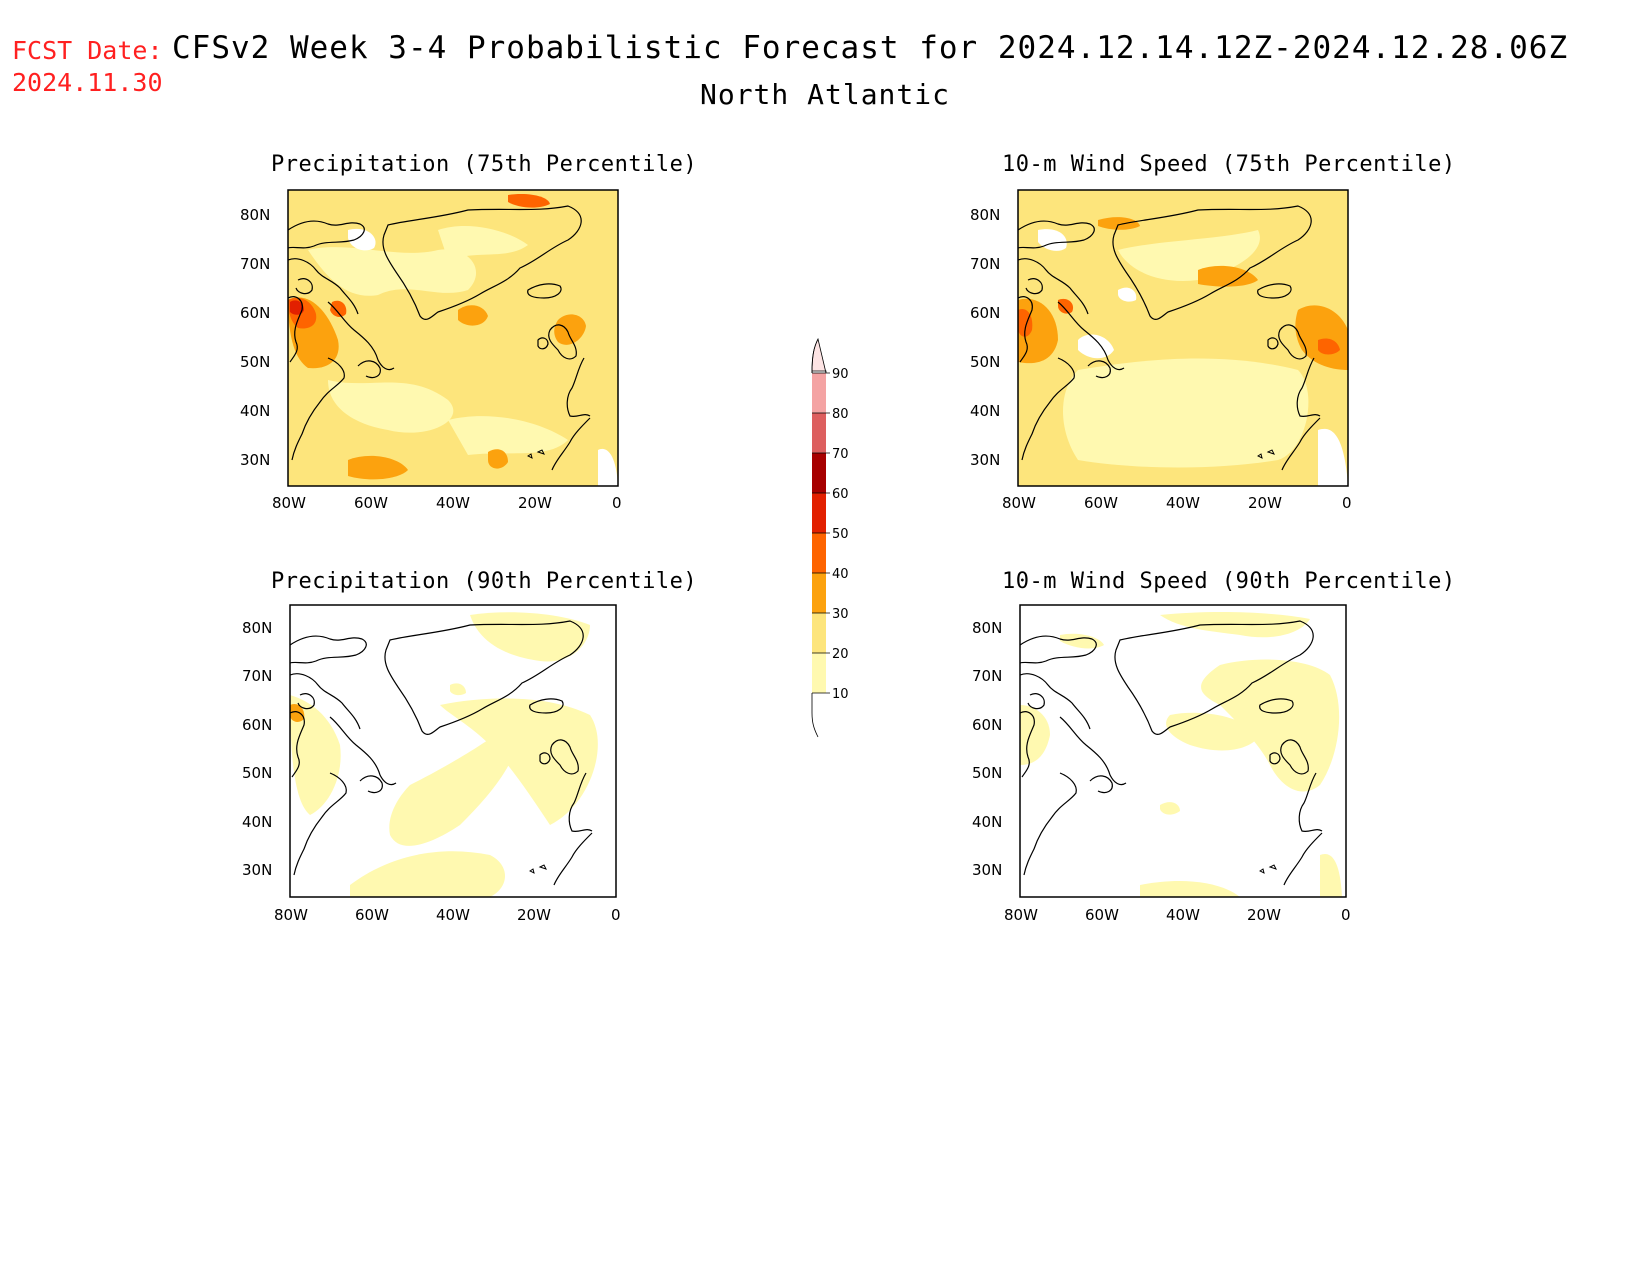 Image resolution: width=1650 pixels, height=1275 pixels. Describe the element at coordinates (840, 574) in the screenshot. I see `colorbar-label: 40` at that location.